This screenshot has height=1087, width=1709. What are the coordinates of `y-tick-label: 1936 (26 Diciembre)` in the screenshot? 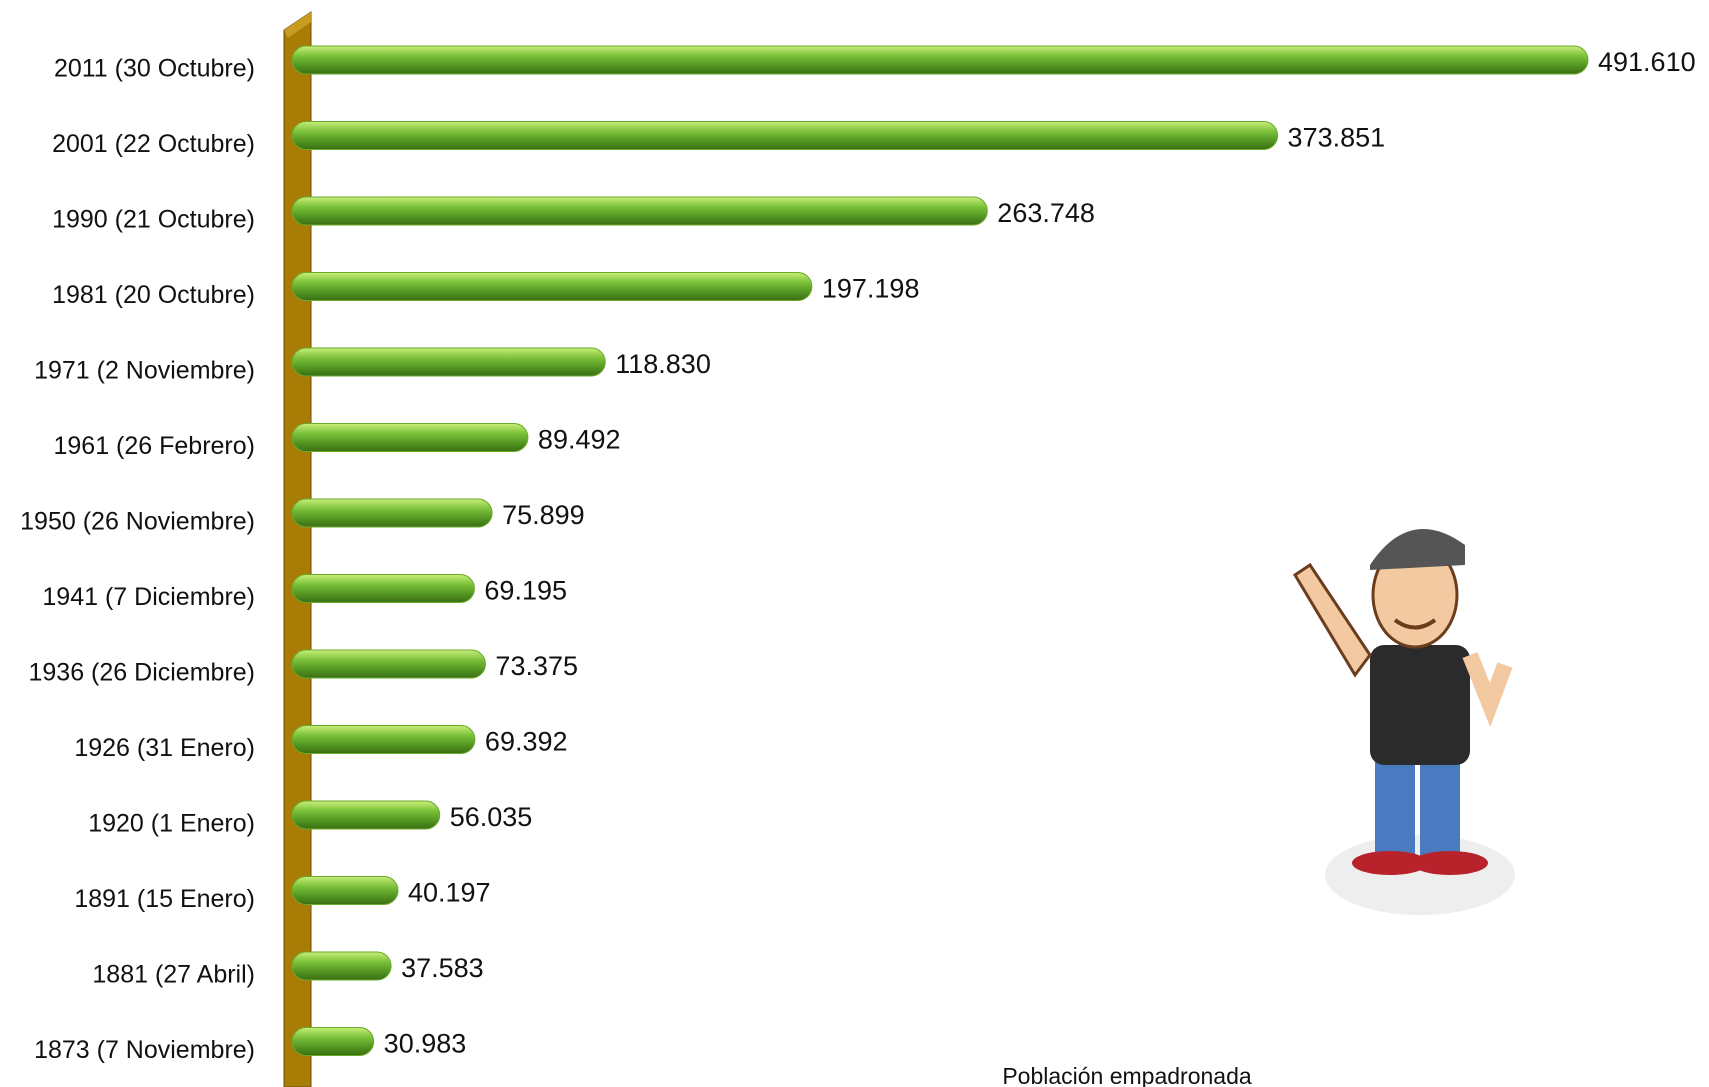 It's located at (142, 673).